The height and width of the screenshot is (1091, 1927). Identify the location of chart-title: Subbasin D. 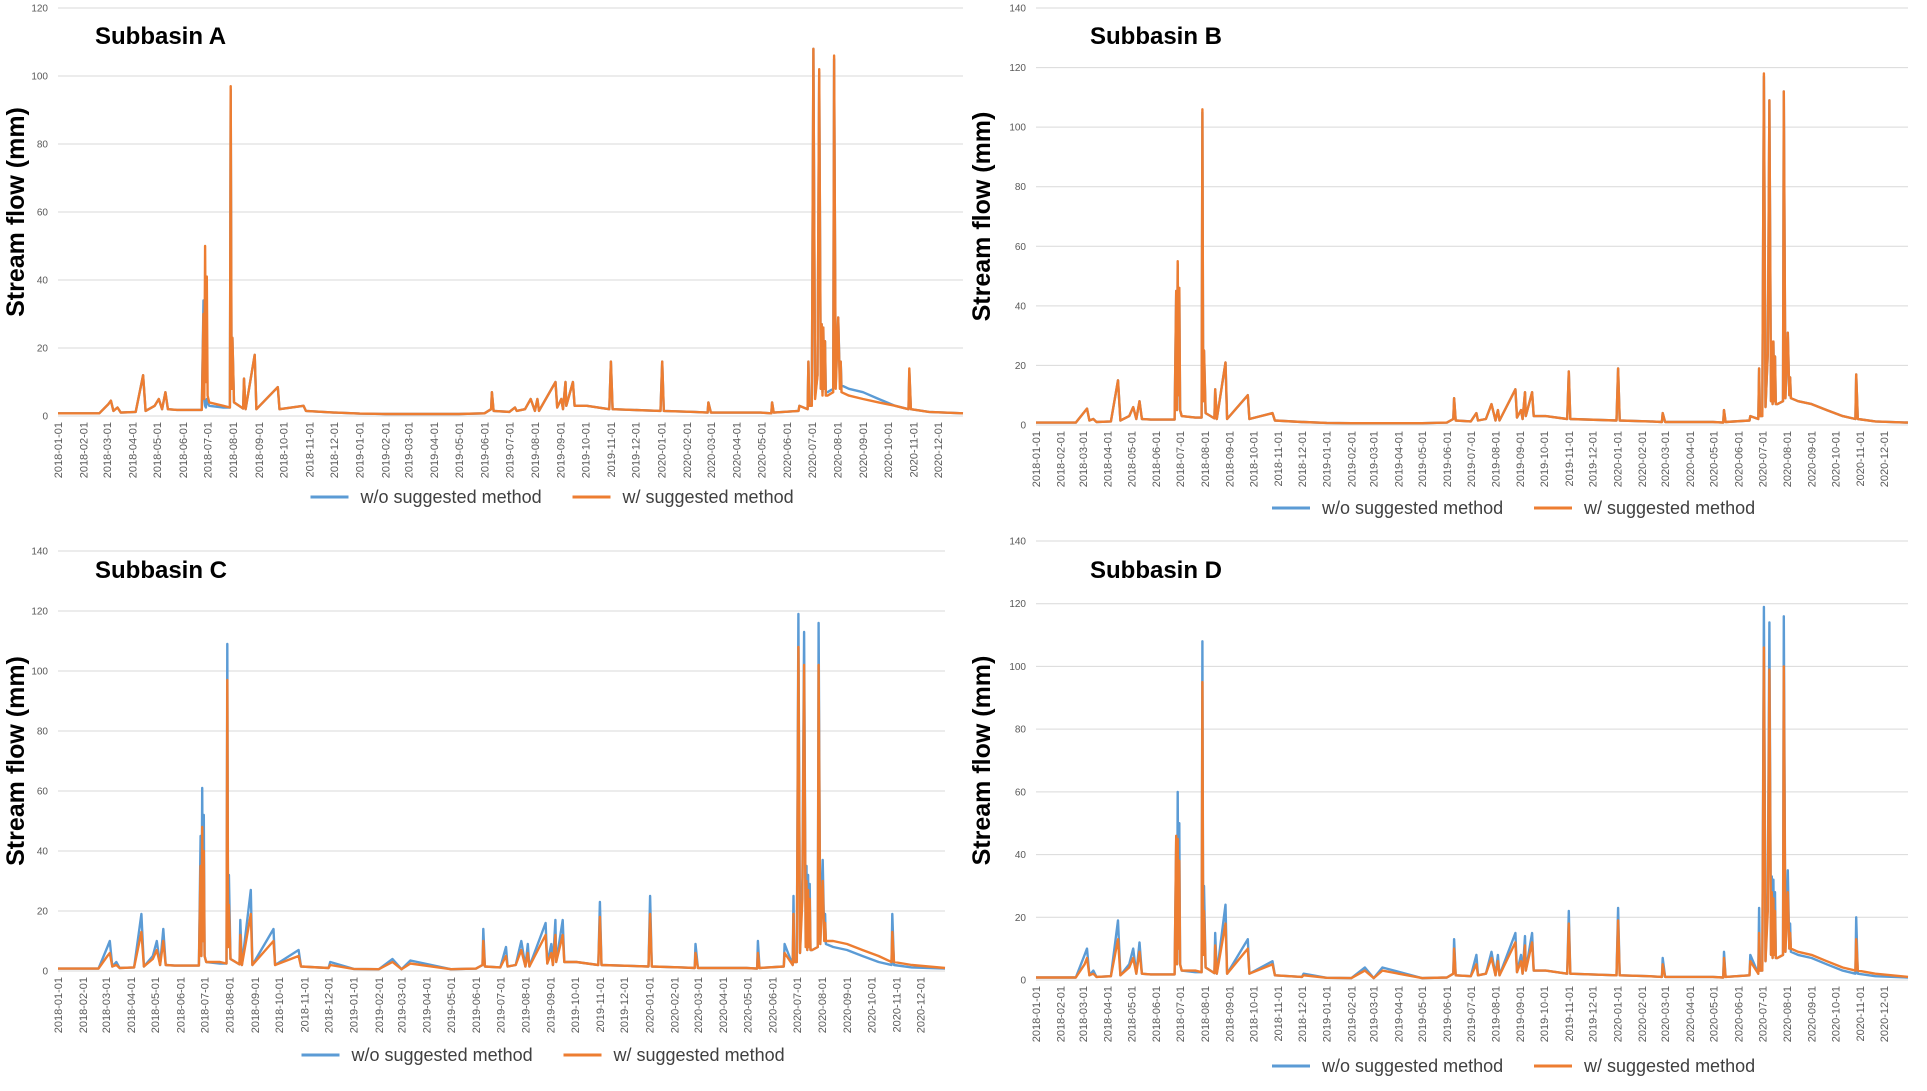
(1156, 570).